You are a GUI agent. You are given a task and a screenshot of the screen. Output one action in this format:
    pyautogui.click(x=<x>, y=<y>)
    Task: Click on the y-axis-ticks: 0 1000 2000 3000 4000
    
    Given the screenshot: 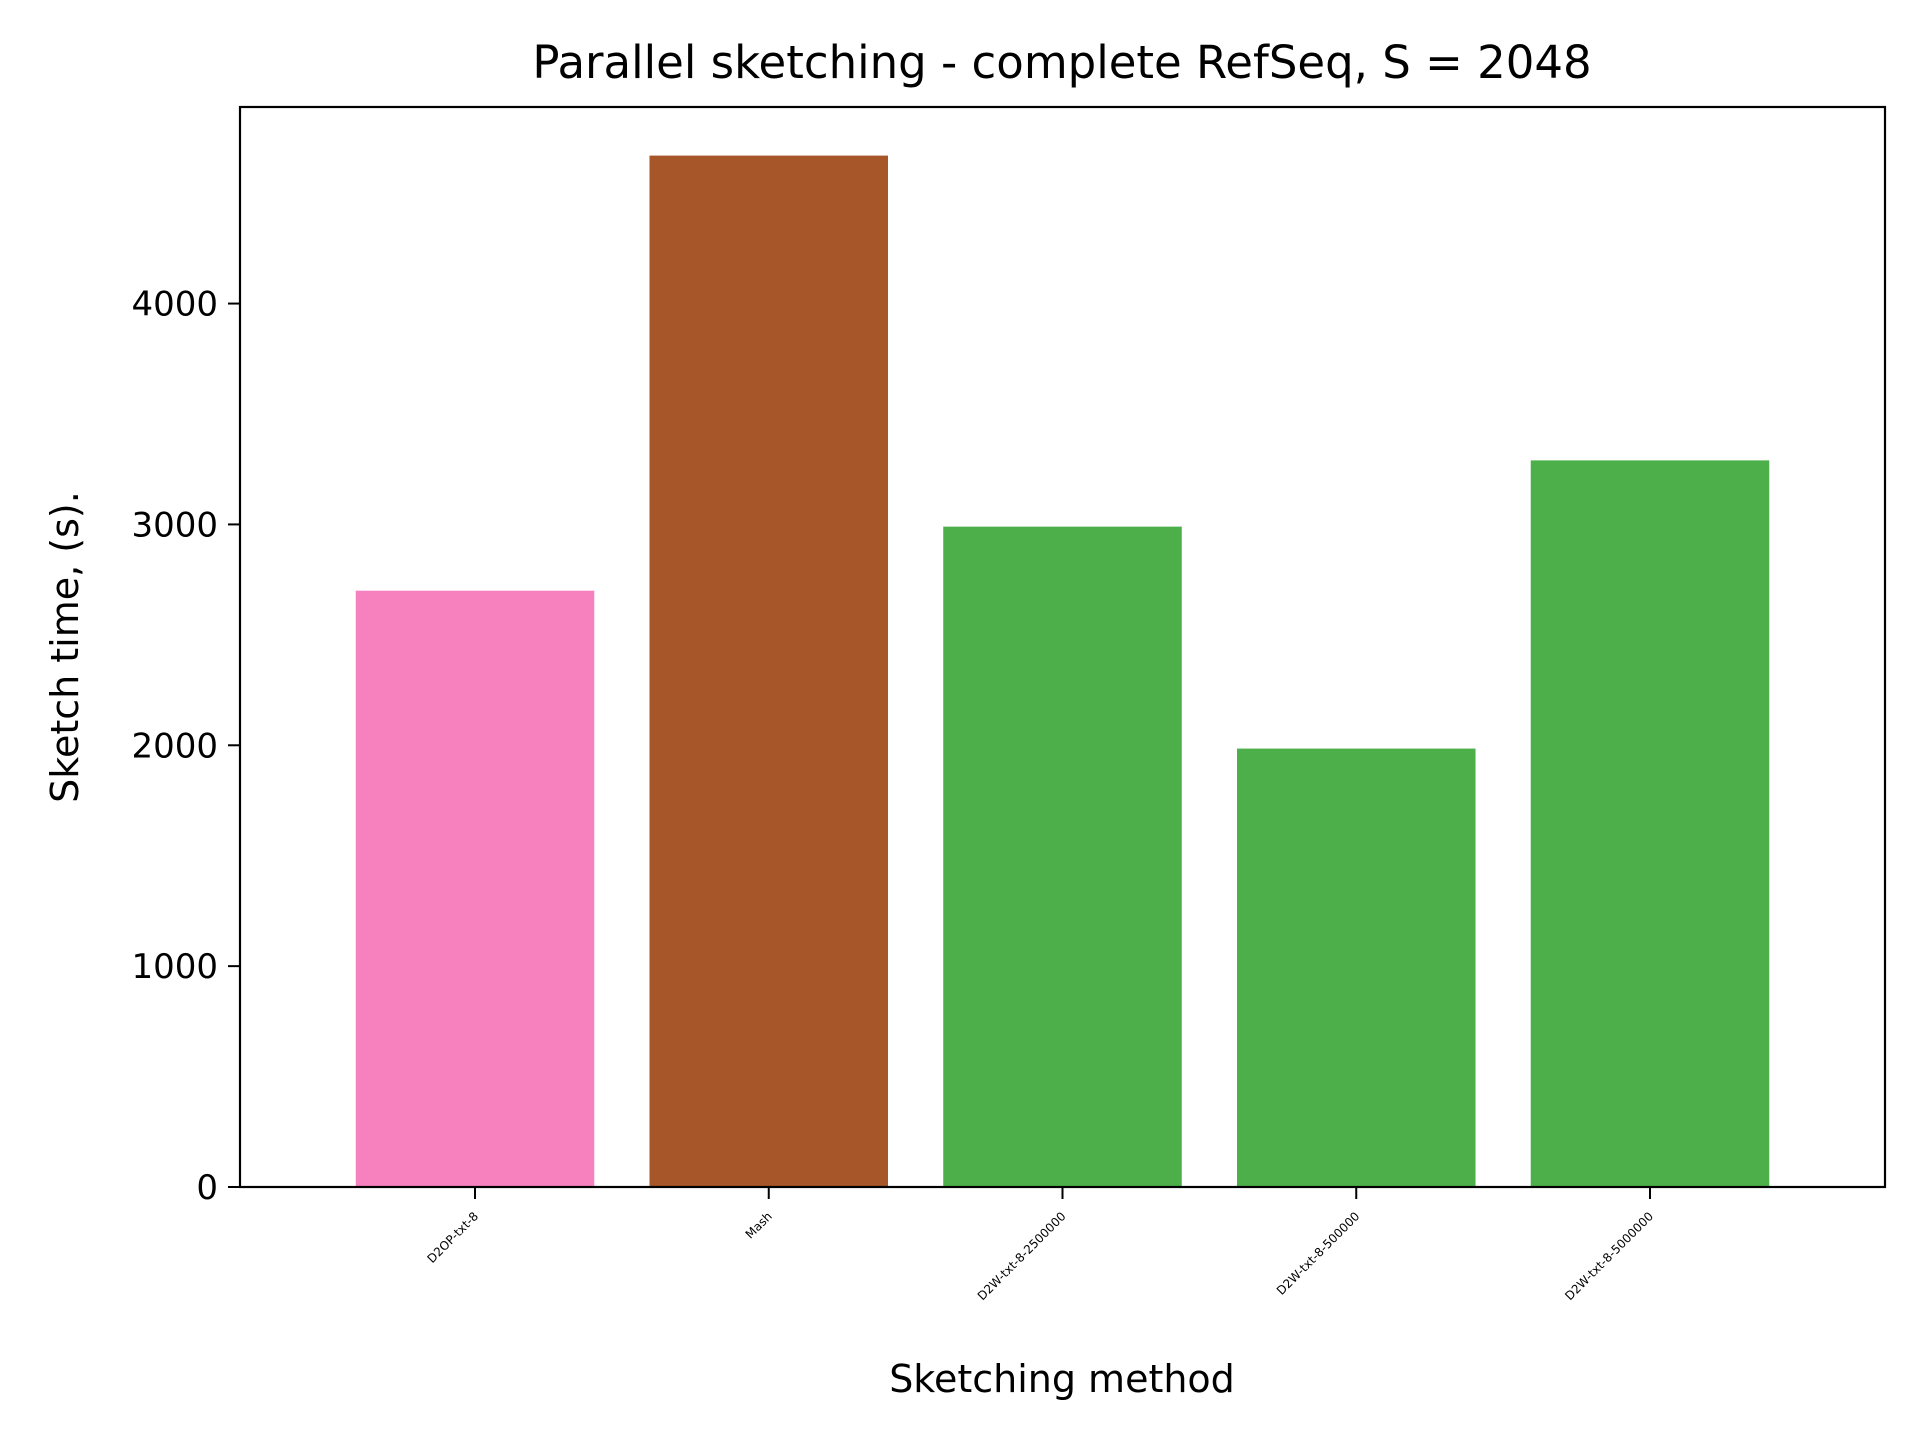 What is the action you would take?
    pyautogui.click(x=185, y=746)
    